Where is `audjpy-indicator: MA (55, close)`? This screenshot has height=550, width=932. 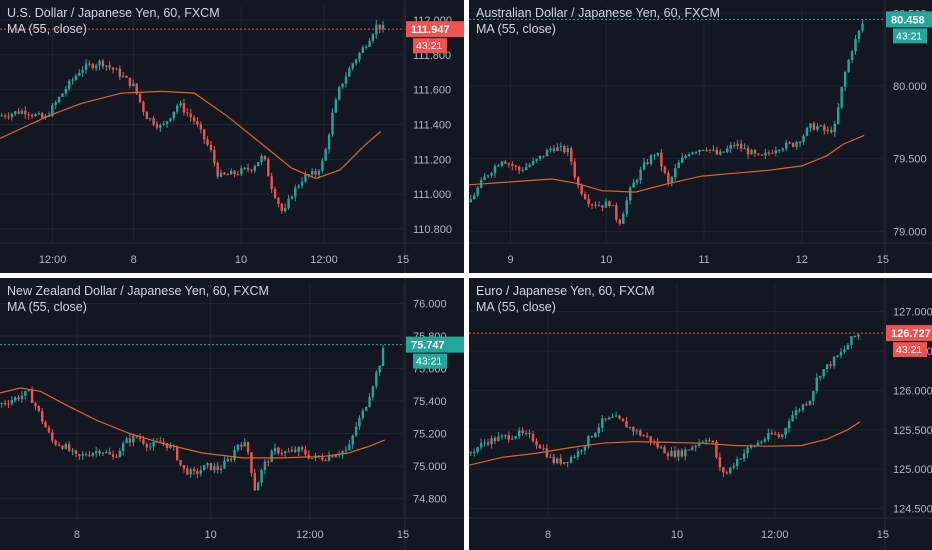
audjpy-indicator: MA (55, close) is located at coordinates (516, 29).